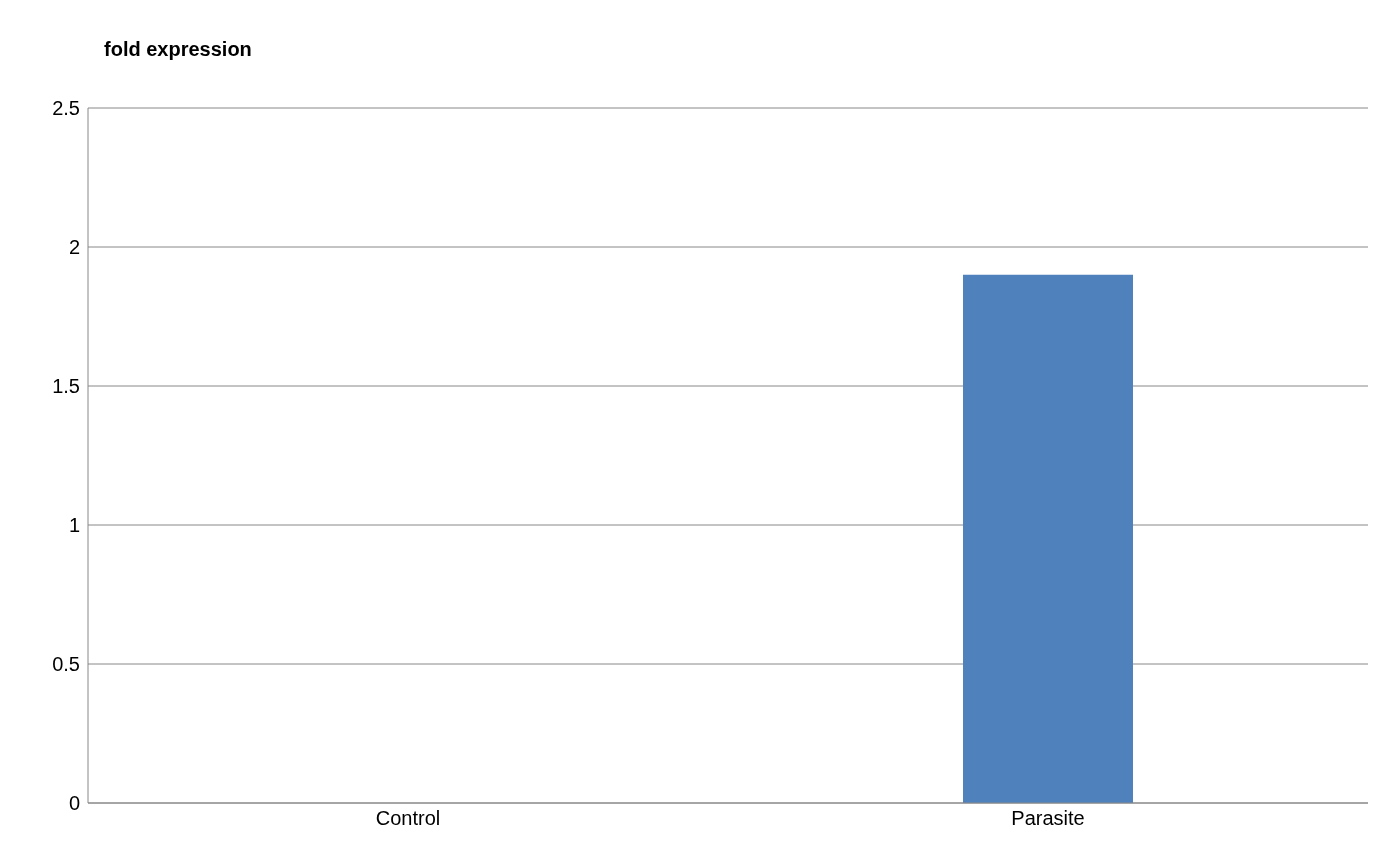 The image size is (1387, 861). I want to click on y-tick-label: 1, so click(74, 525).